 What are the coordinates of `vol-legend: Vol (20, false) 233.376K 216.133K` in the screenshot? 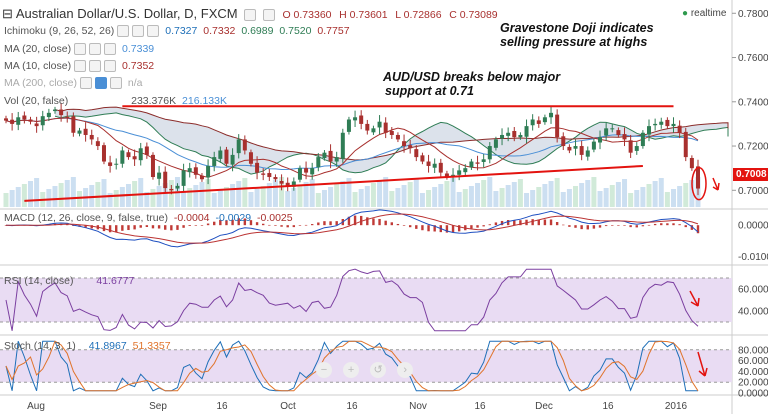 It's located at (115, 101).